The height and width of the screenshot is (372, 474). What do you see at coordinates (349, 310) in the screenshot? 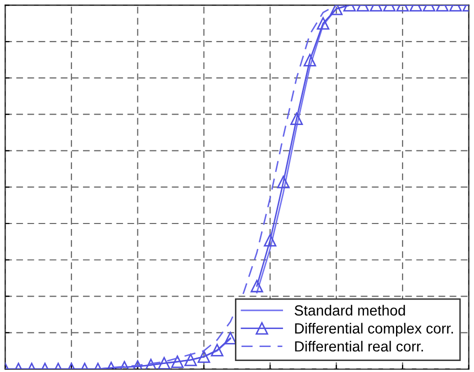
I see `legend-label: Standard method` at bounding box center [349, 310].